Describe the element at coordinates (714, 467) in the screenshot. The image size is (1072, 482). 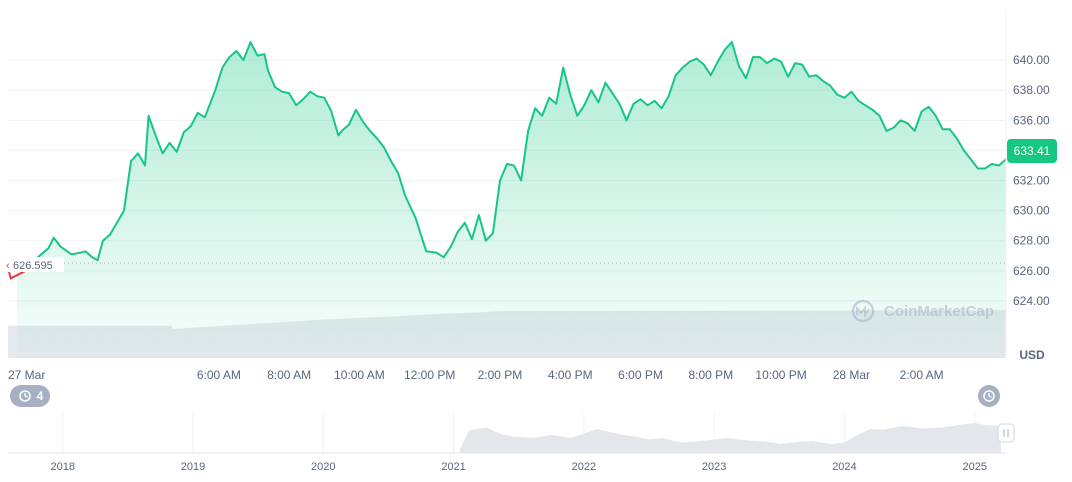
I see `navigator-year-label: 2023` at that location.